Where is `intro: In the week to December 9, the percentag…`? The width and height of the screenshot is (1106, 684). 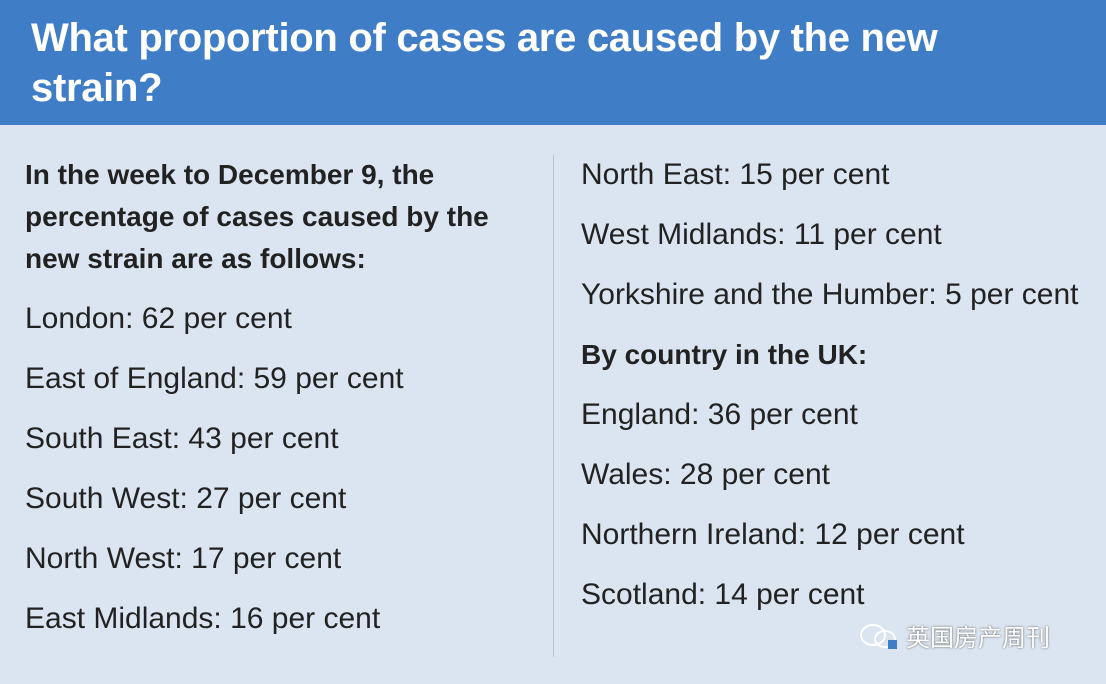
intro: In the week to December 9, the percentag… is located at coordinates (257, 216).